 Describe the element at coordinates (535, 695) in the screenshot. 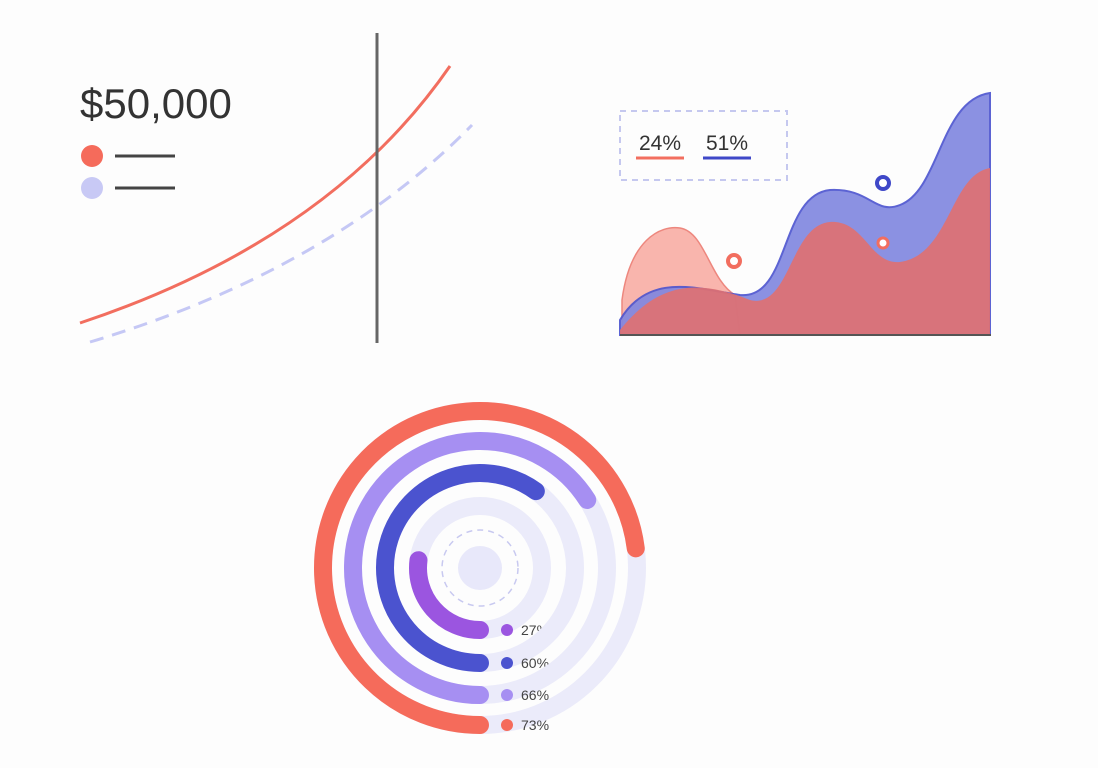

I see `value-label: 66%` at that location.